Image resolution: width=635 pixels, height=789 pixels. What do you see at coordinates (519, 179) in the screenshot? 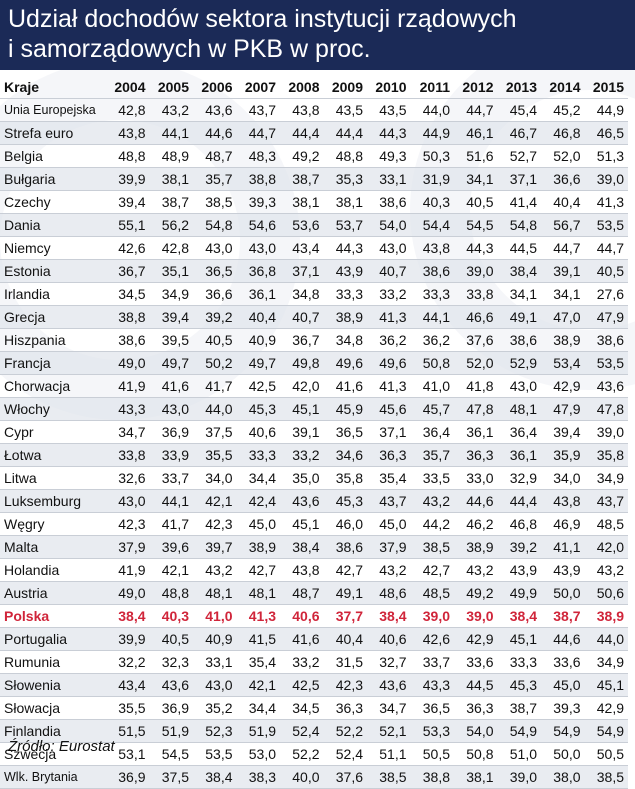
I see `value-cell: 37,1` at bounding box center [519, 179].